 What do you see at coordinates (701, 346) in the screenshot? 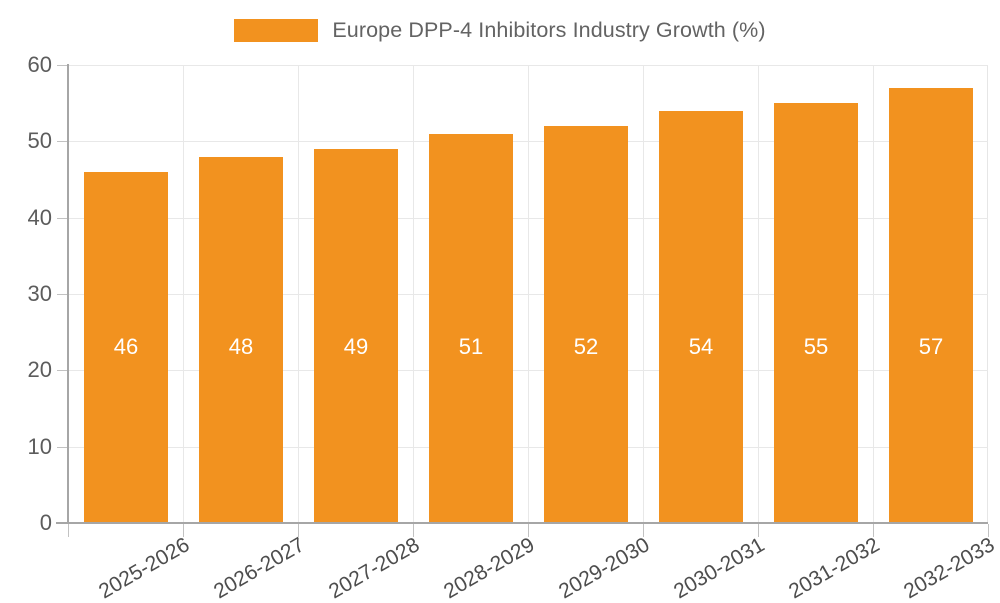
I see `bar-value-label: 54` at bounding box center [701, 346].